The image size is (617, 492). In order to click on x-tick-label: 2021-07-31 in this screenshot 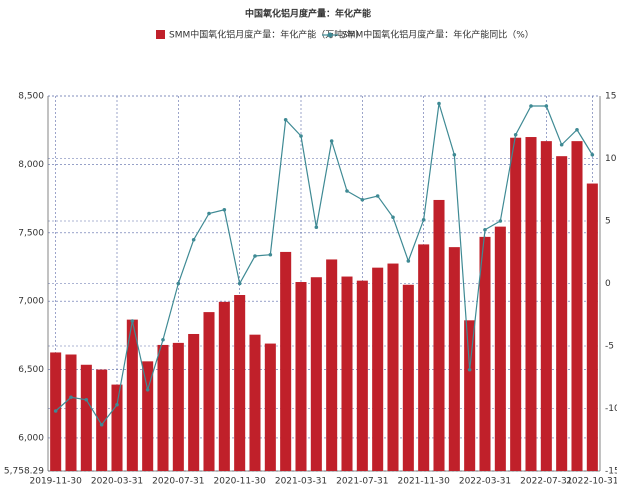, I will do `click(362, 482)`.